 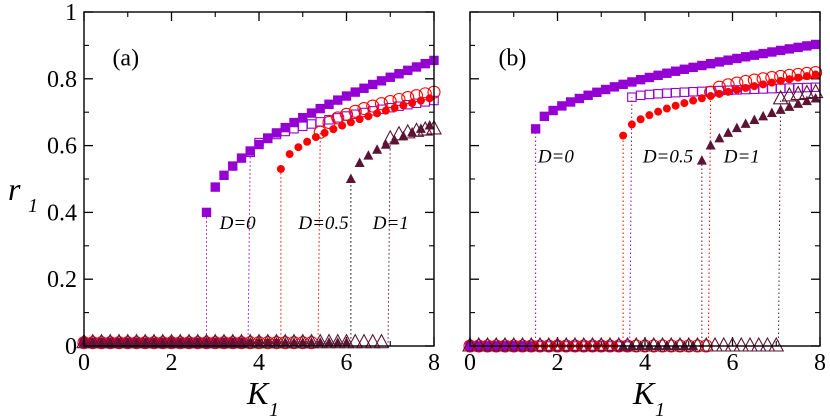 I want to click on panel-label: (b), so click(x=512, y=58).